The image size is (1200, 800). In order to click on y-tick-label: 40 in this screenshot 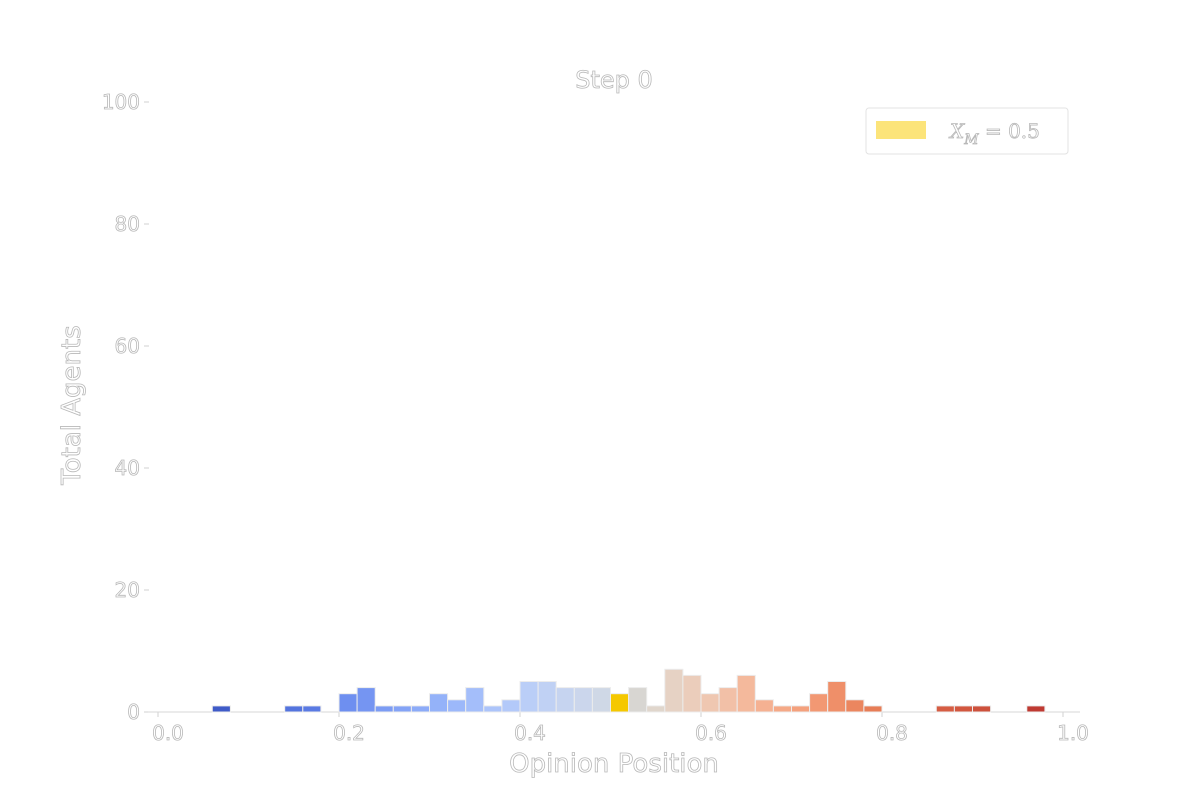, I will do `click(127, 468)`.